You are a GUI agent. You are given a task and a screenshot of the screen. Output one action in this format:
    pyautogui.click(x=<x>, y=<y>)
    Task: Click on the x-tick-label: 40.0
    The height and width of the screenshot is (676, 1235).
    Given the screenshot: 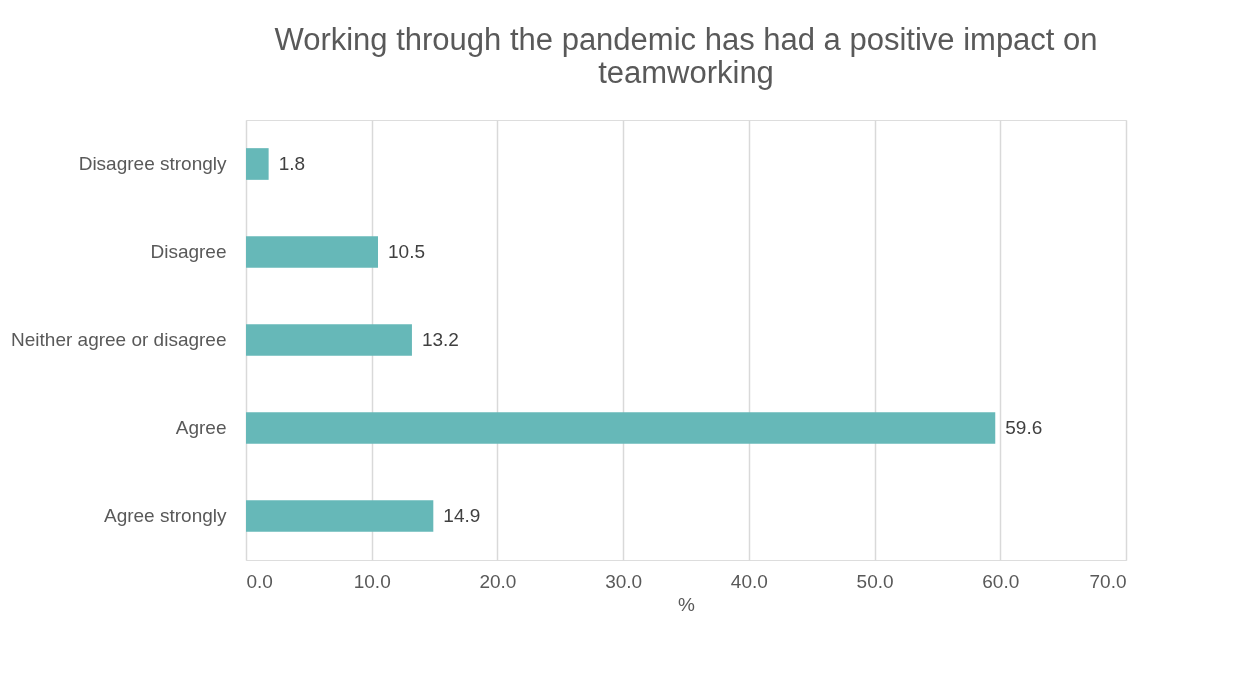 What is the action you would take?
    pyautogui.click(x=749, y=581)
    